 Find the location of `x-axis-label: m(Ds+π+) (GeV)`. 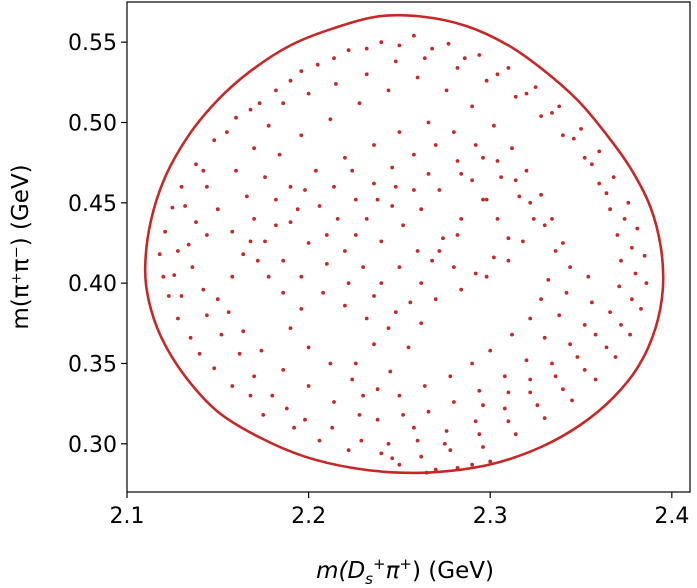

x-axis-label: m(Ds+π+) (GeV) is located at coordinates (405, 571).